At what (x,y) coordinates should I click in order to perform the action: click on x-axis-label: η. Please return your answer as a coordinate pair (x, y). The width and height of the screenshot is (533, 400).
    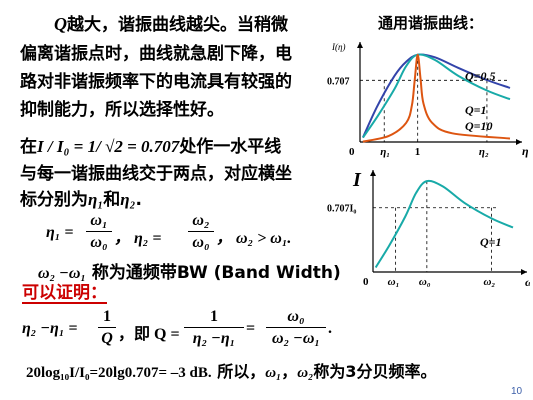
    Looking at the image, I should click on (525, 151).